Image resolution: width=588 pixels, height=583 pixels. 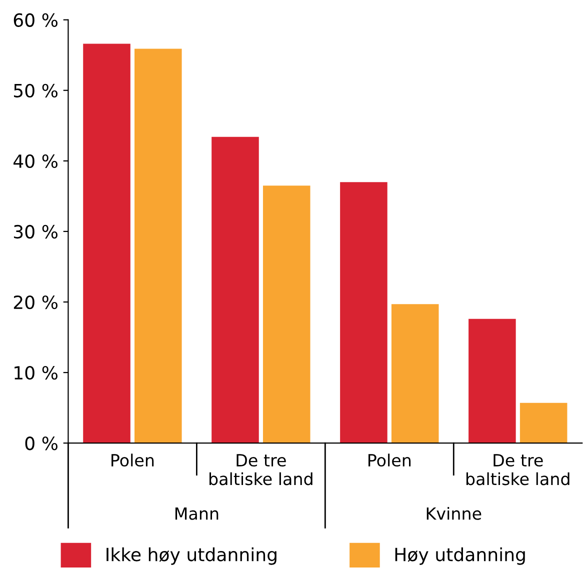 What do you see at coordinates (36, 91) in the screenshot?
I see `y-tick-label: 50 %` at bounding box center [36, 91].